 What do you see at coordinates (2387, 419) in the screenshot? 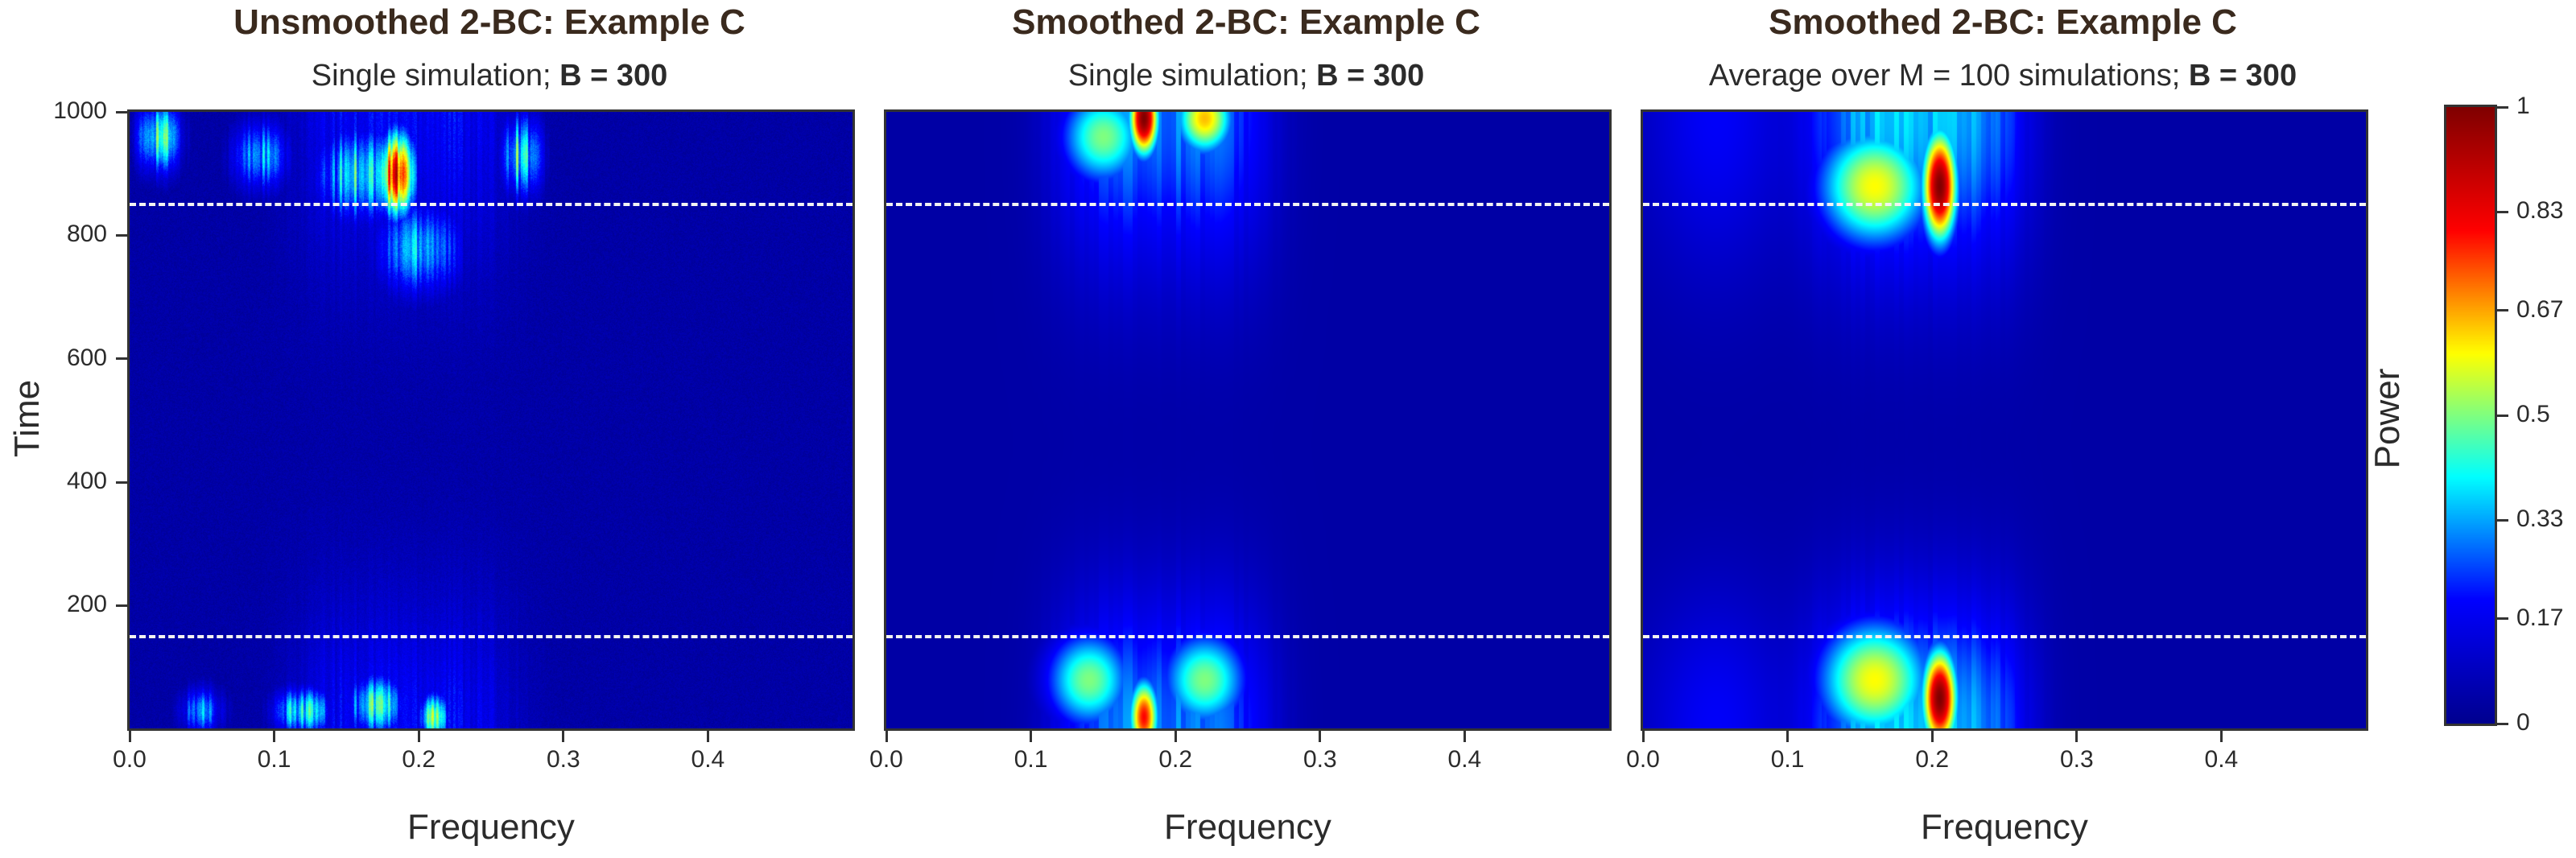
I see `colorbar-label: Power` at bounding box center [2387, 419].